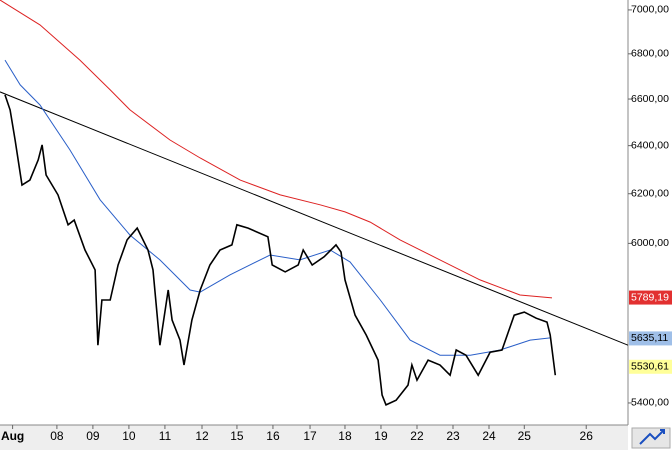  Describe the element at coordinates (310, 436) in the screenshot. I see `x-tick-label: 17` at that location.